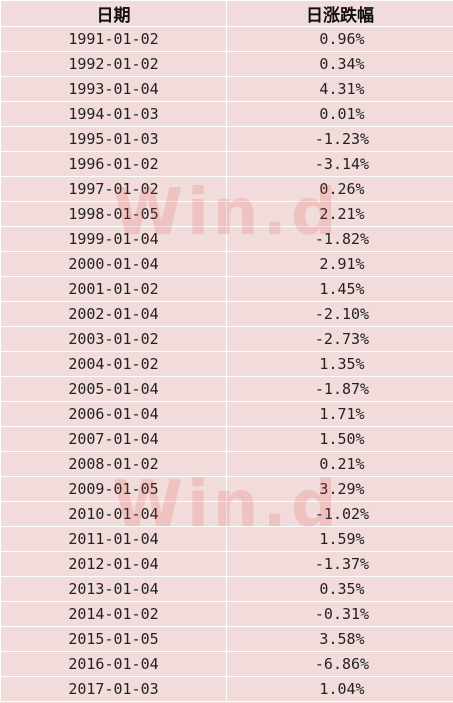 The image size is (453, 703). What do you see at coordinates (113, 264) in the screenshot?
I see `date-cell: 2000-01-04` at bounding box center [113, 264].